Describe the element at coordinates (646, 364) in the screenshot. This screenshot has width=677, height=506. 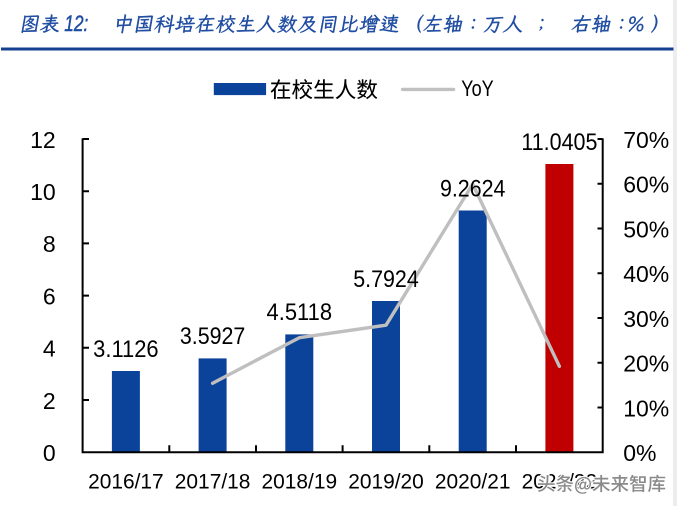
I see `svg-text: 20%` at that location.